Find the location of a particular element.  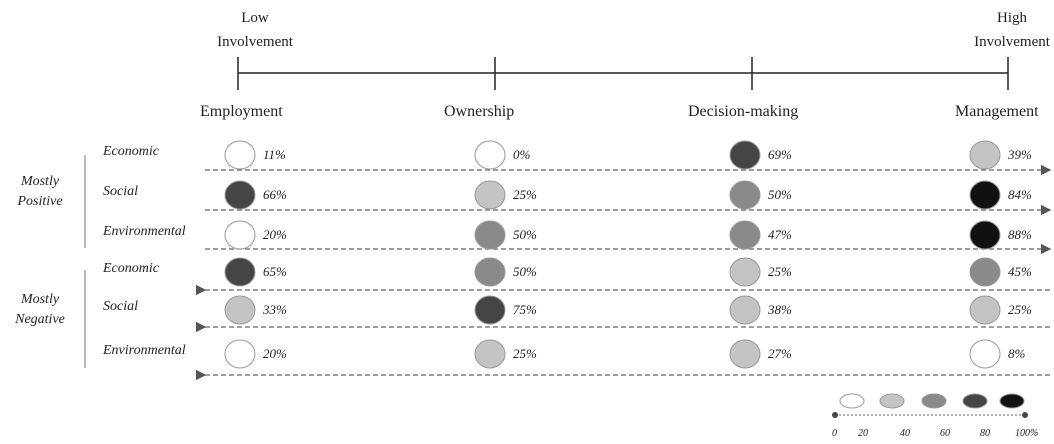

percent-label: 38% is located at coordinates (780, 309).